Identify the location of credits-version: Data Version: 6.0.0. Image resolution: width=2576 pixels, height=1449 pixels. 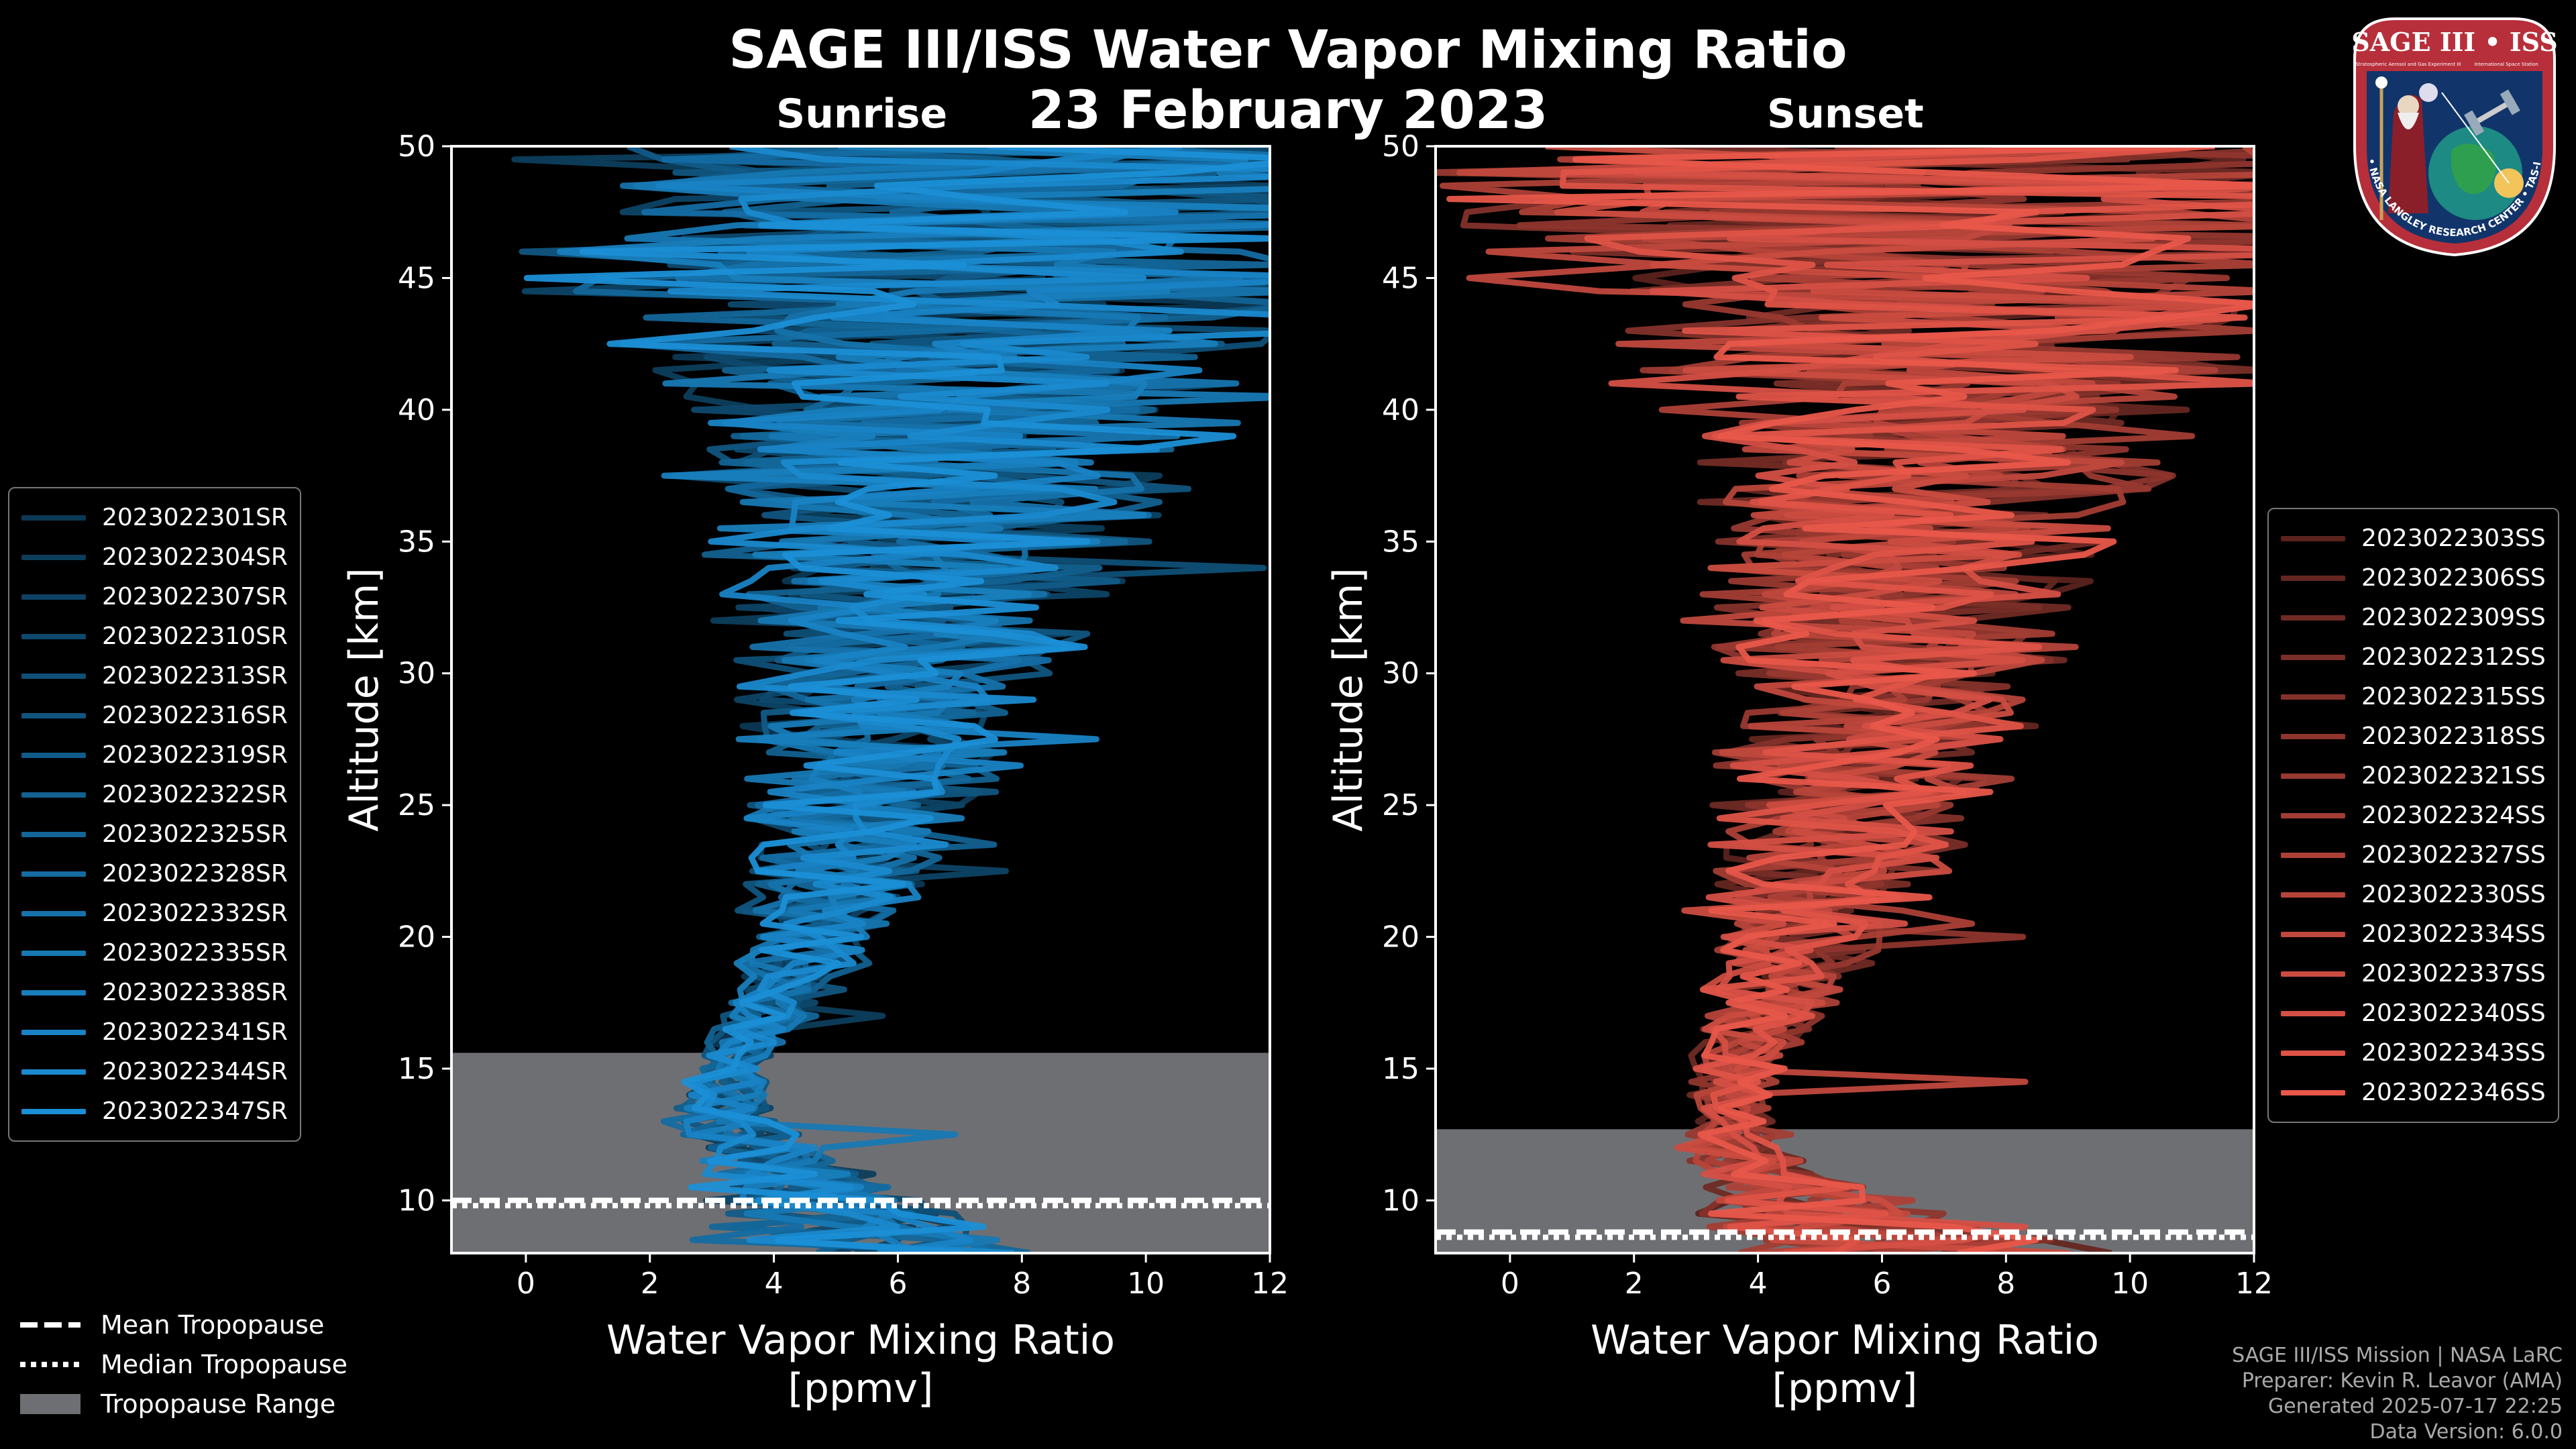
(2466, 1432).